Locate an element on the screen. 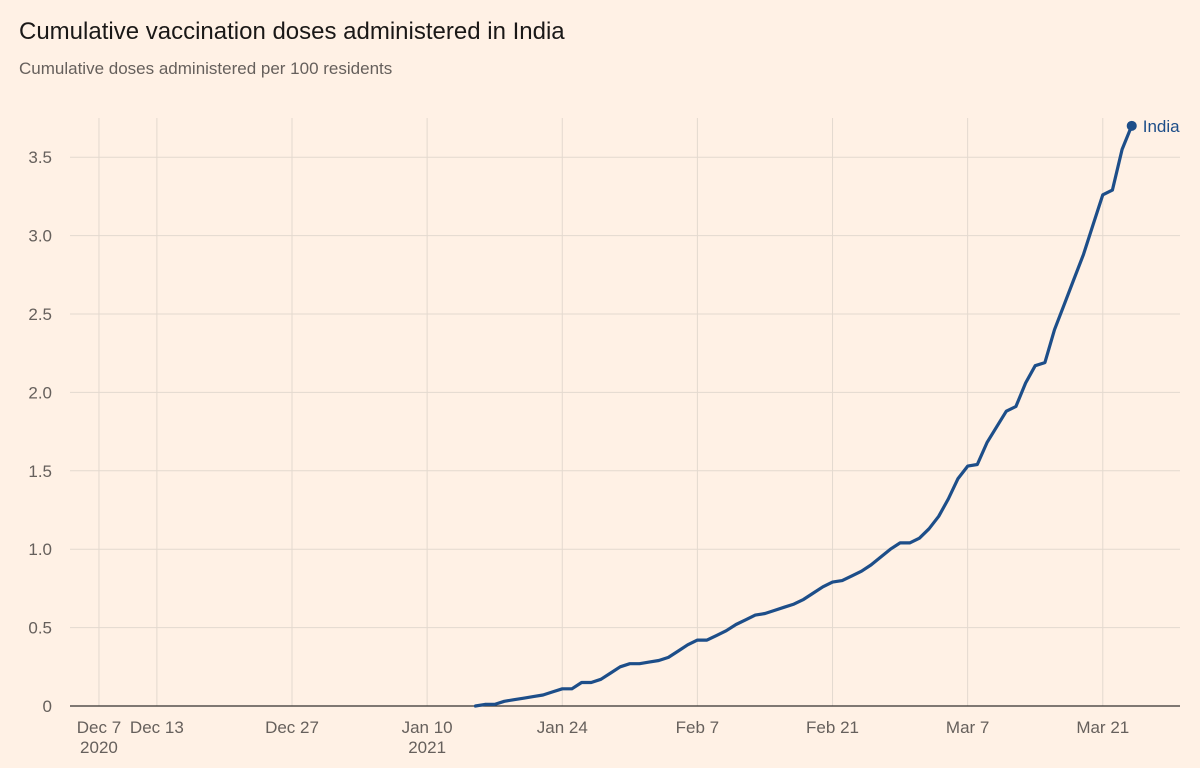 The width and height of the screenshot is (1200, 768). x-tick-label: Dec 13 is located at coordinates (157, 727).